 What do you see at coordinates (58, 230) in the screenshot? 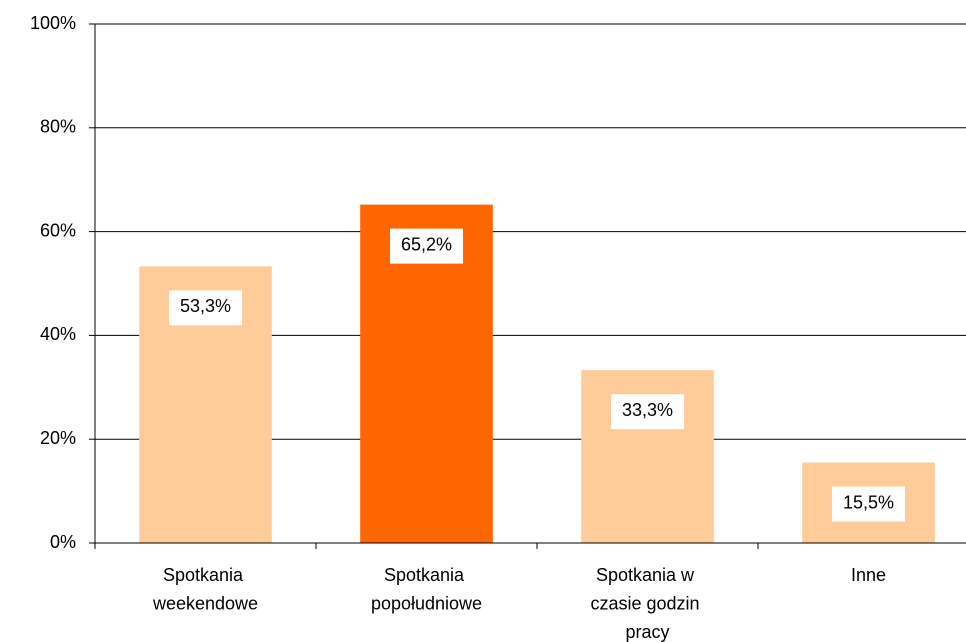
I see `y-tick-label: 60%` at bounding box center [58, 230].